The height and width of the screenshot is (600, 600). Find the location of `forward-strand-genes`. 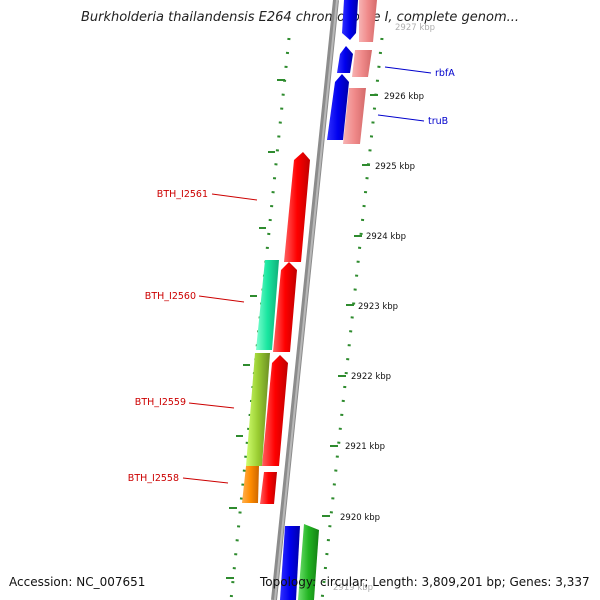

forward-strand-genes is located at coordinates (337, 300).